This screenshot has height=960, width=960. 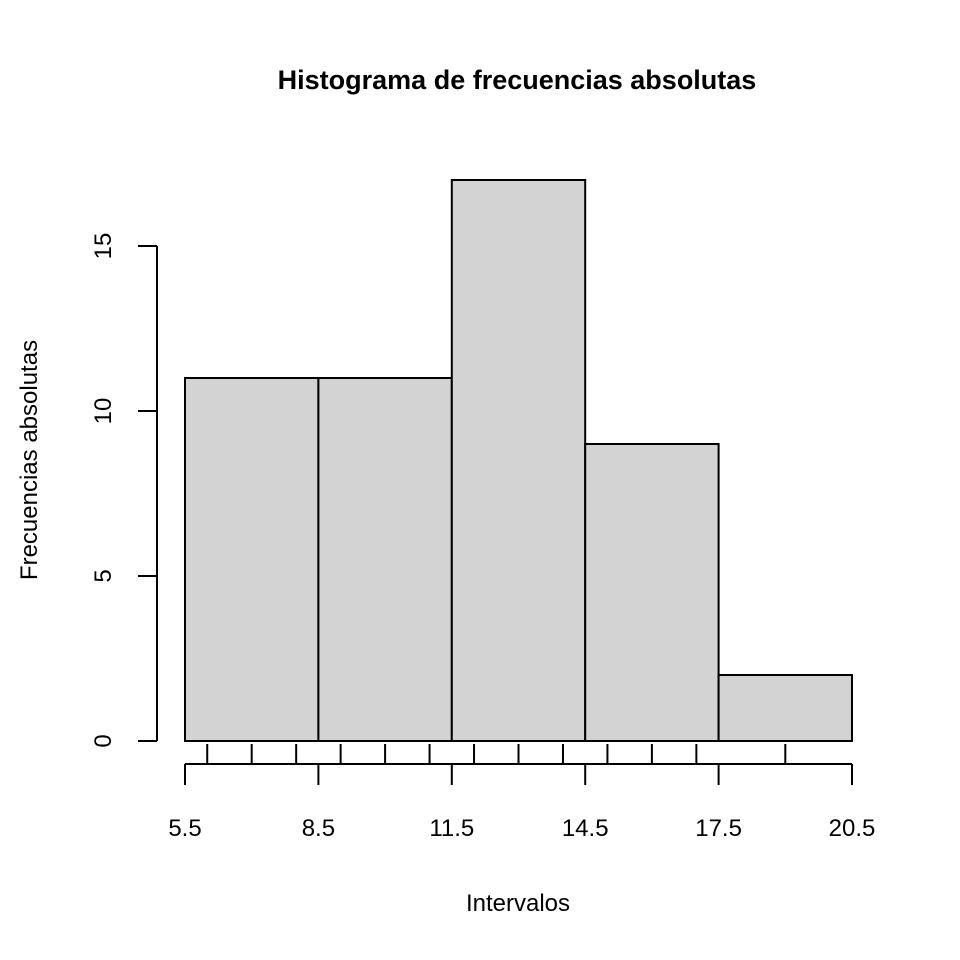 What do you see at coordinates (718, 828) in the screenshot?
I see `x-tick-label: 17.5` at bounding box center [718, 828].